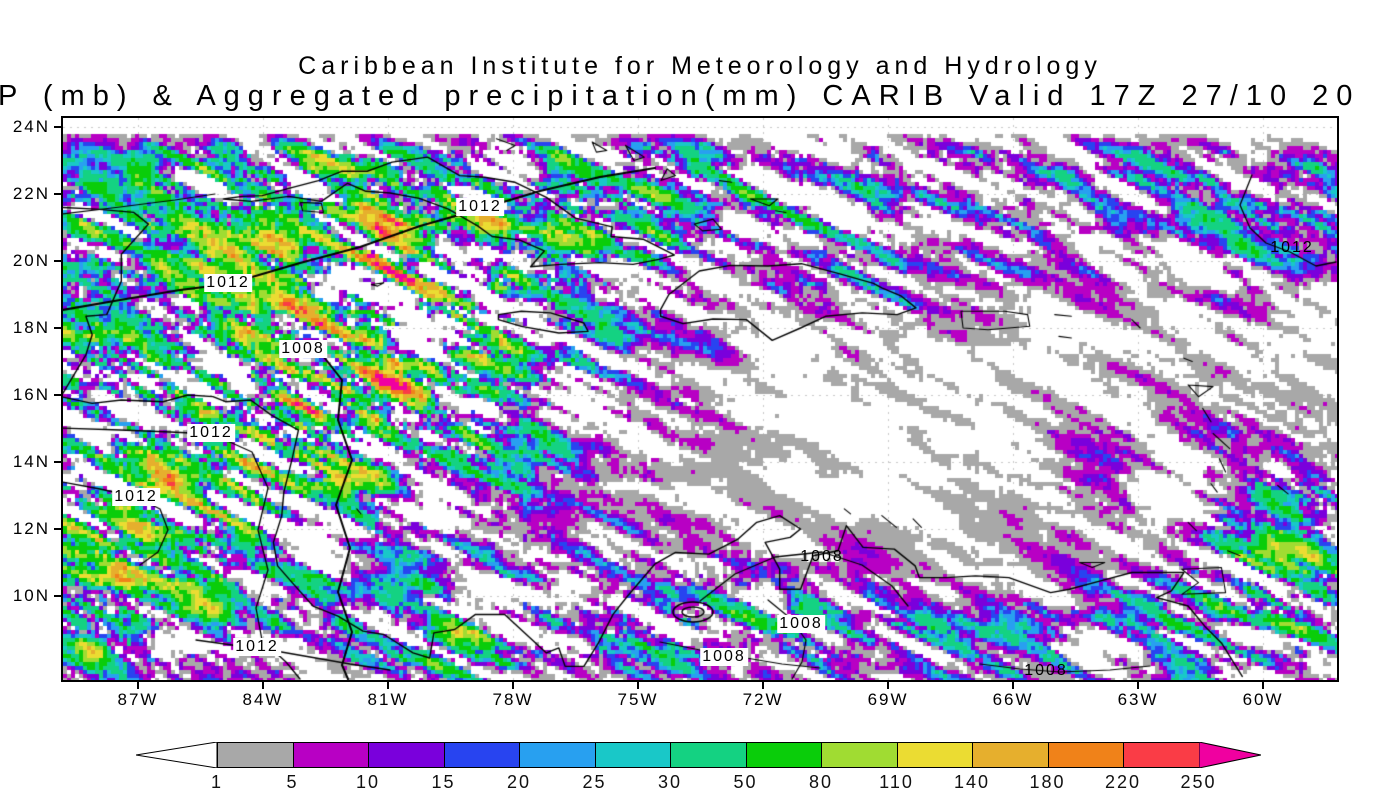  Describe the element at coordinates (443, 782) in the screenshot. I see `colorbar-level-label: 15` at that location.